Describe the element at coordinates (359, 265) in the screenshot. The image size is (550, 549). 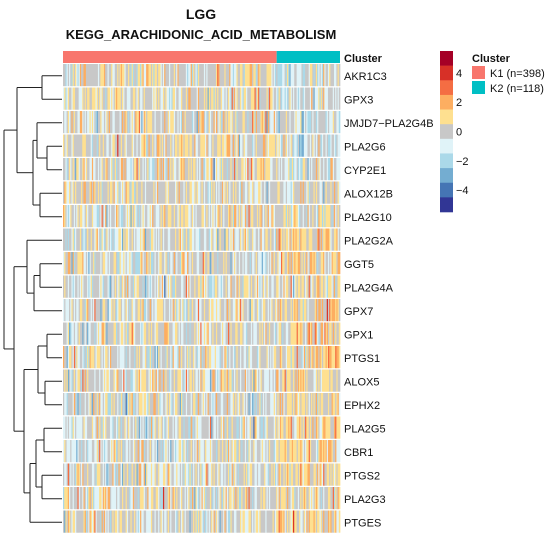
I see `gene-label: GGT5` at that location.